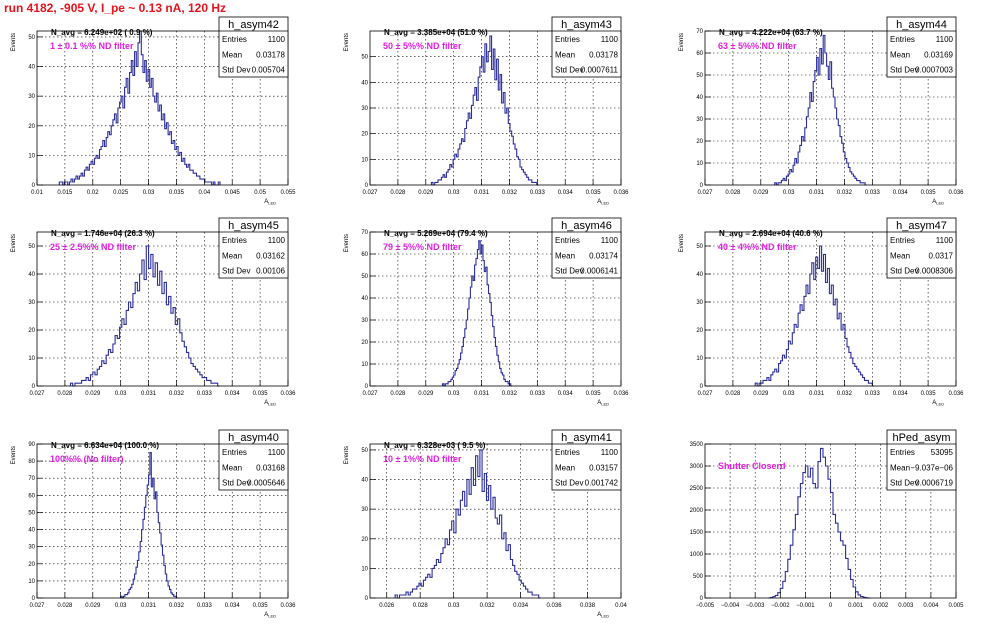 Image resolution: width=998 pixels, height=625 pixels. What do you see at coordinates (270, 467) in the screenshot?
I see `stats-value: 0.03168` at bounding box center [270, 467].